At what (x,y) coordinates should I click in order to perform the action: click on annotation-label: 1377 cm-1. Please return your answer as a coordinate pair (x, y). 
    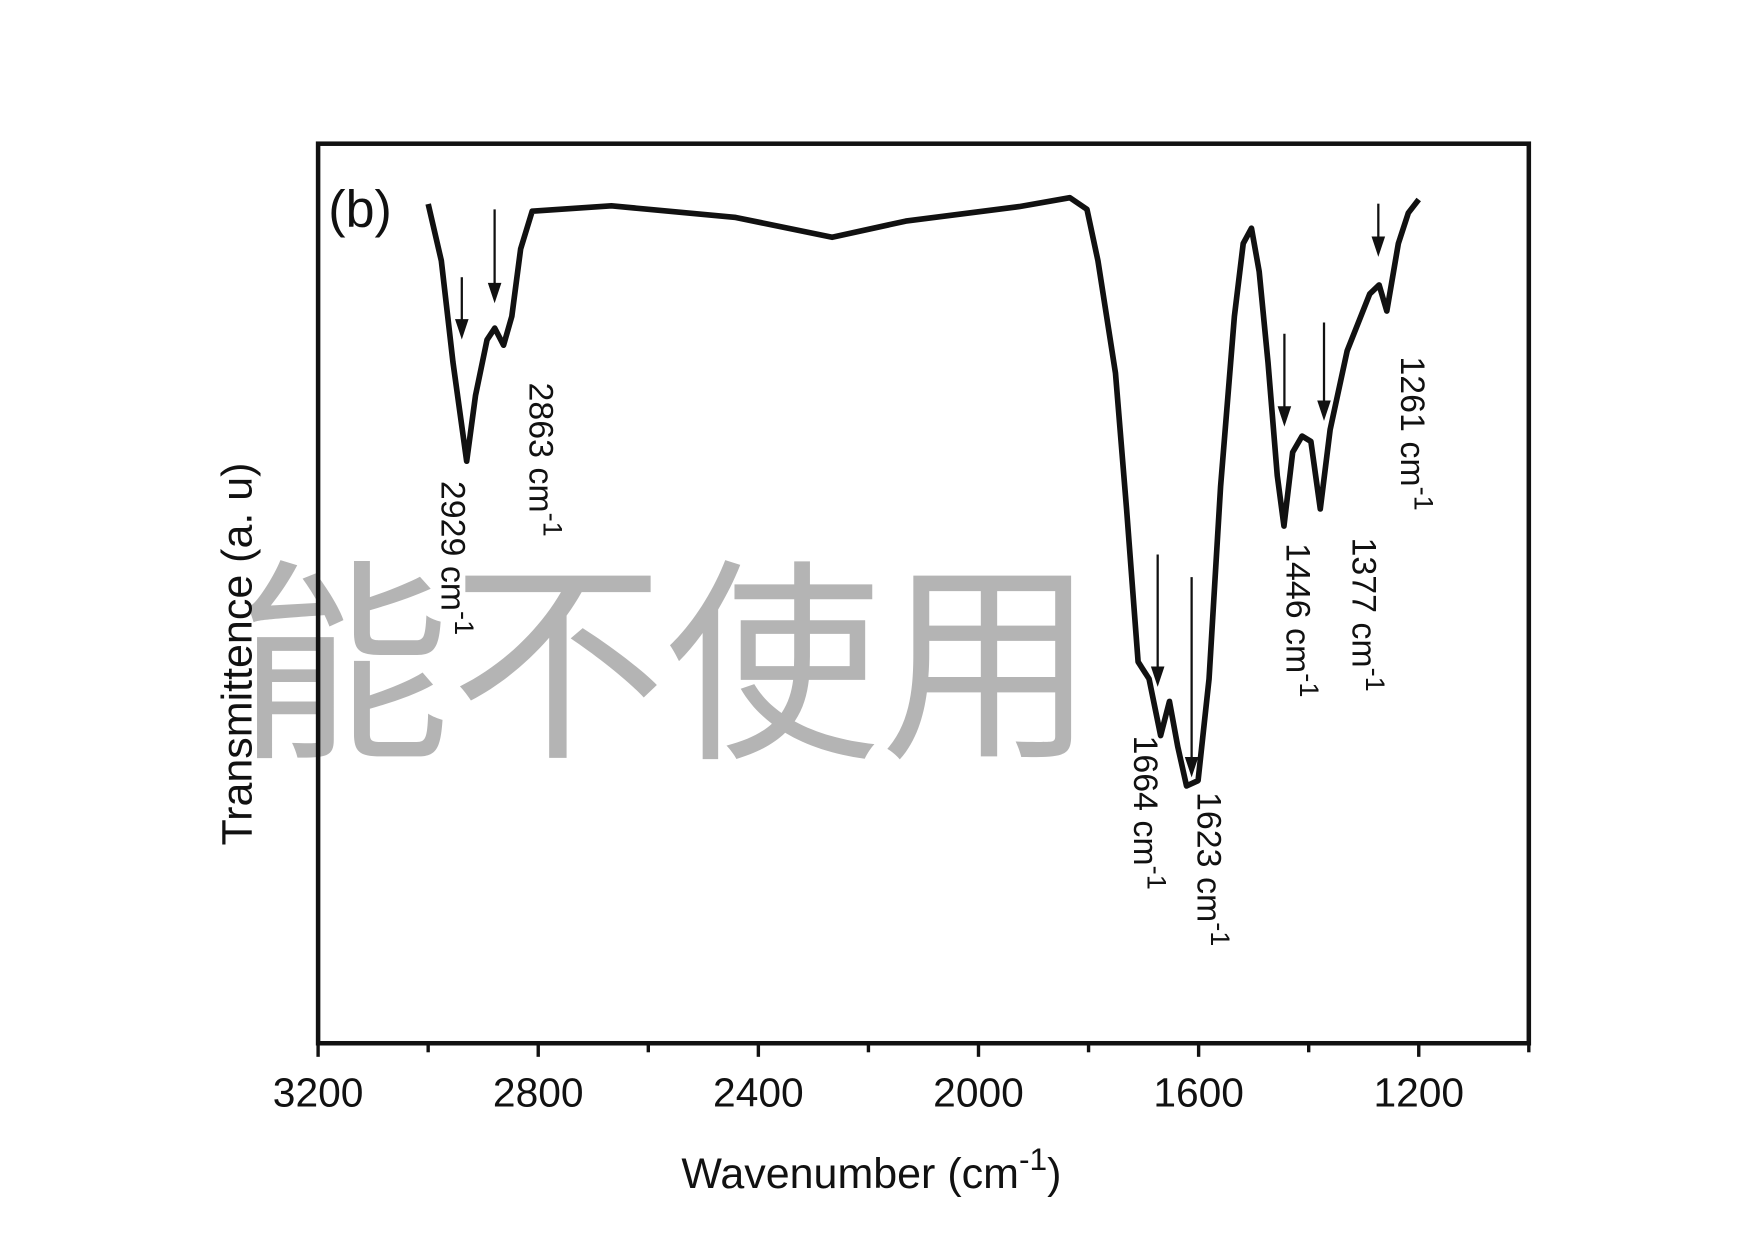
    Looking at the image, I should click on (1367, 614).